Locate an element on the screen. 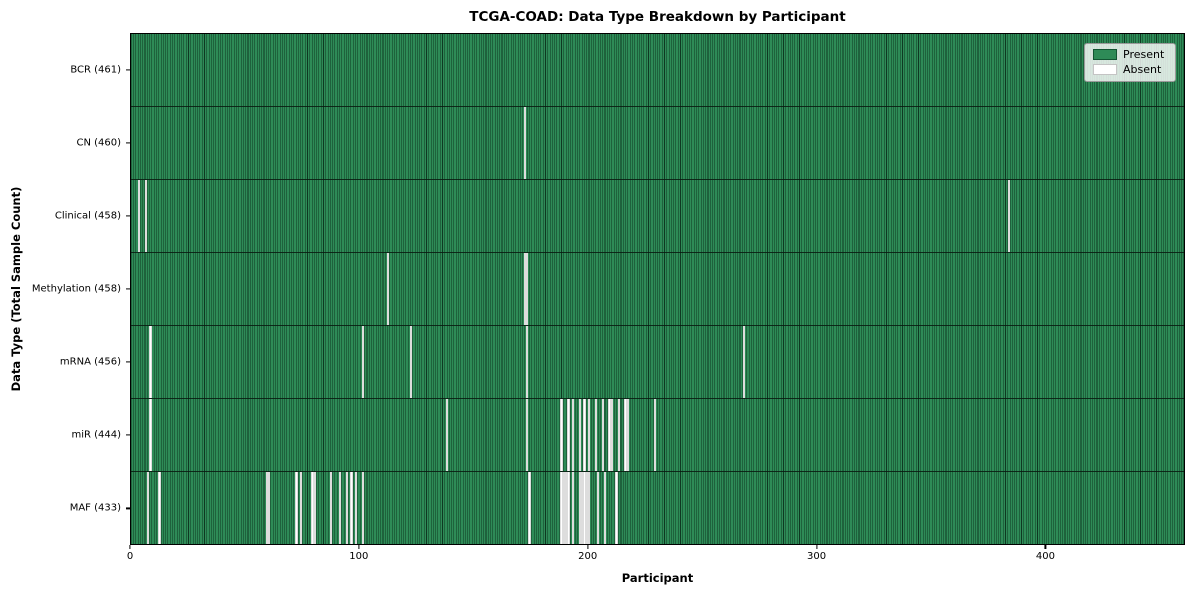 This screenshot has width=1200, height=600. chart-row-maf is located at coordinates (657, 508).